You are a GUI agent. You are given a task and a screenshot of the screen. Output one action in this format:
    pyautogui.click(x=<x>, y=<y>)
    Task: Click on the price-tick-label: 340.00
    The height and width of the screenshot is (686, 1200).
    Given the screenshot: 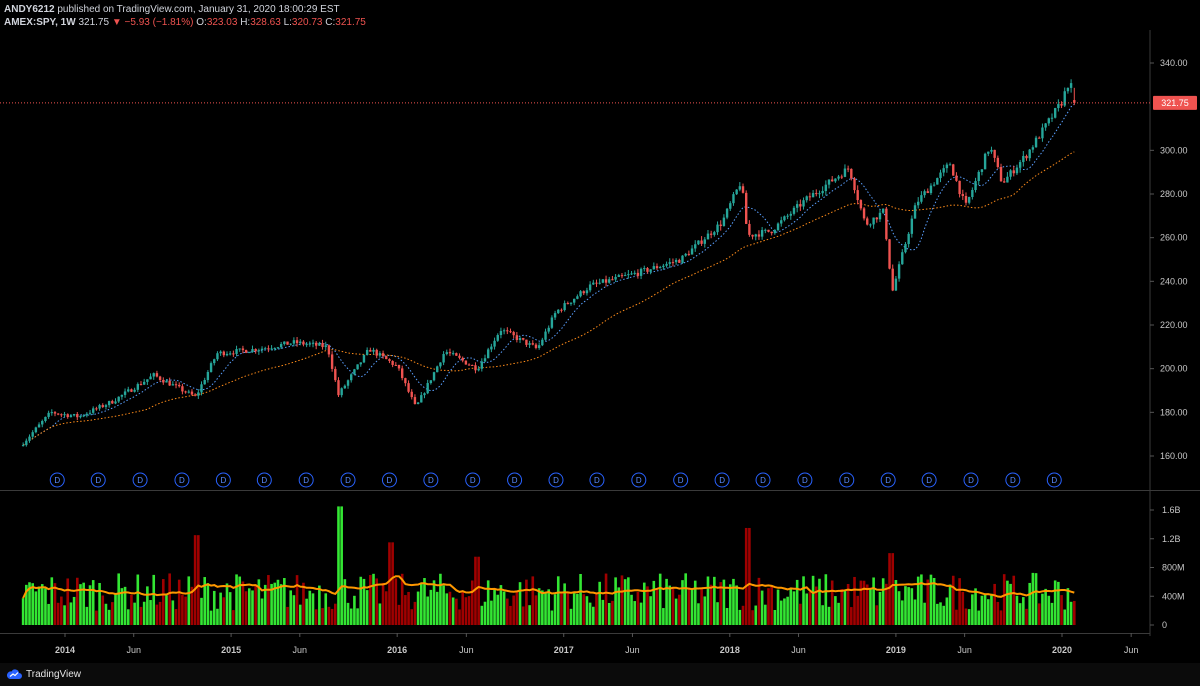 What is the action you would take?
    pyautogui.click(x=1174, y=63)
    